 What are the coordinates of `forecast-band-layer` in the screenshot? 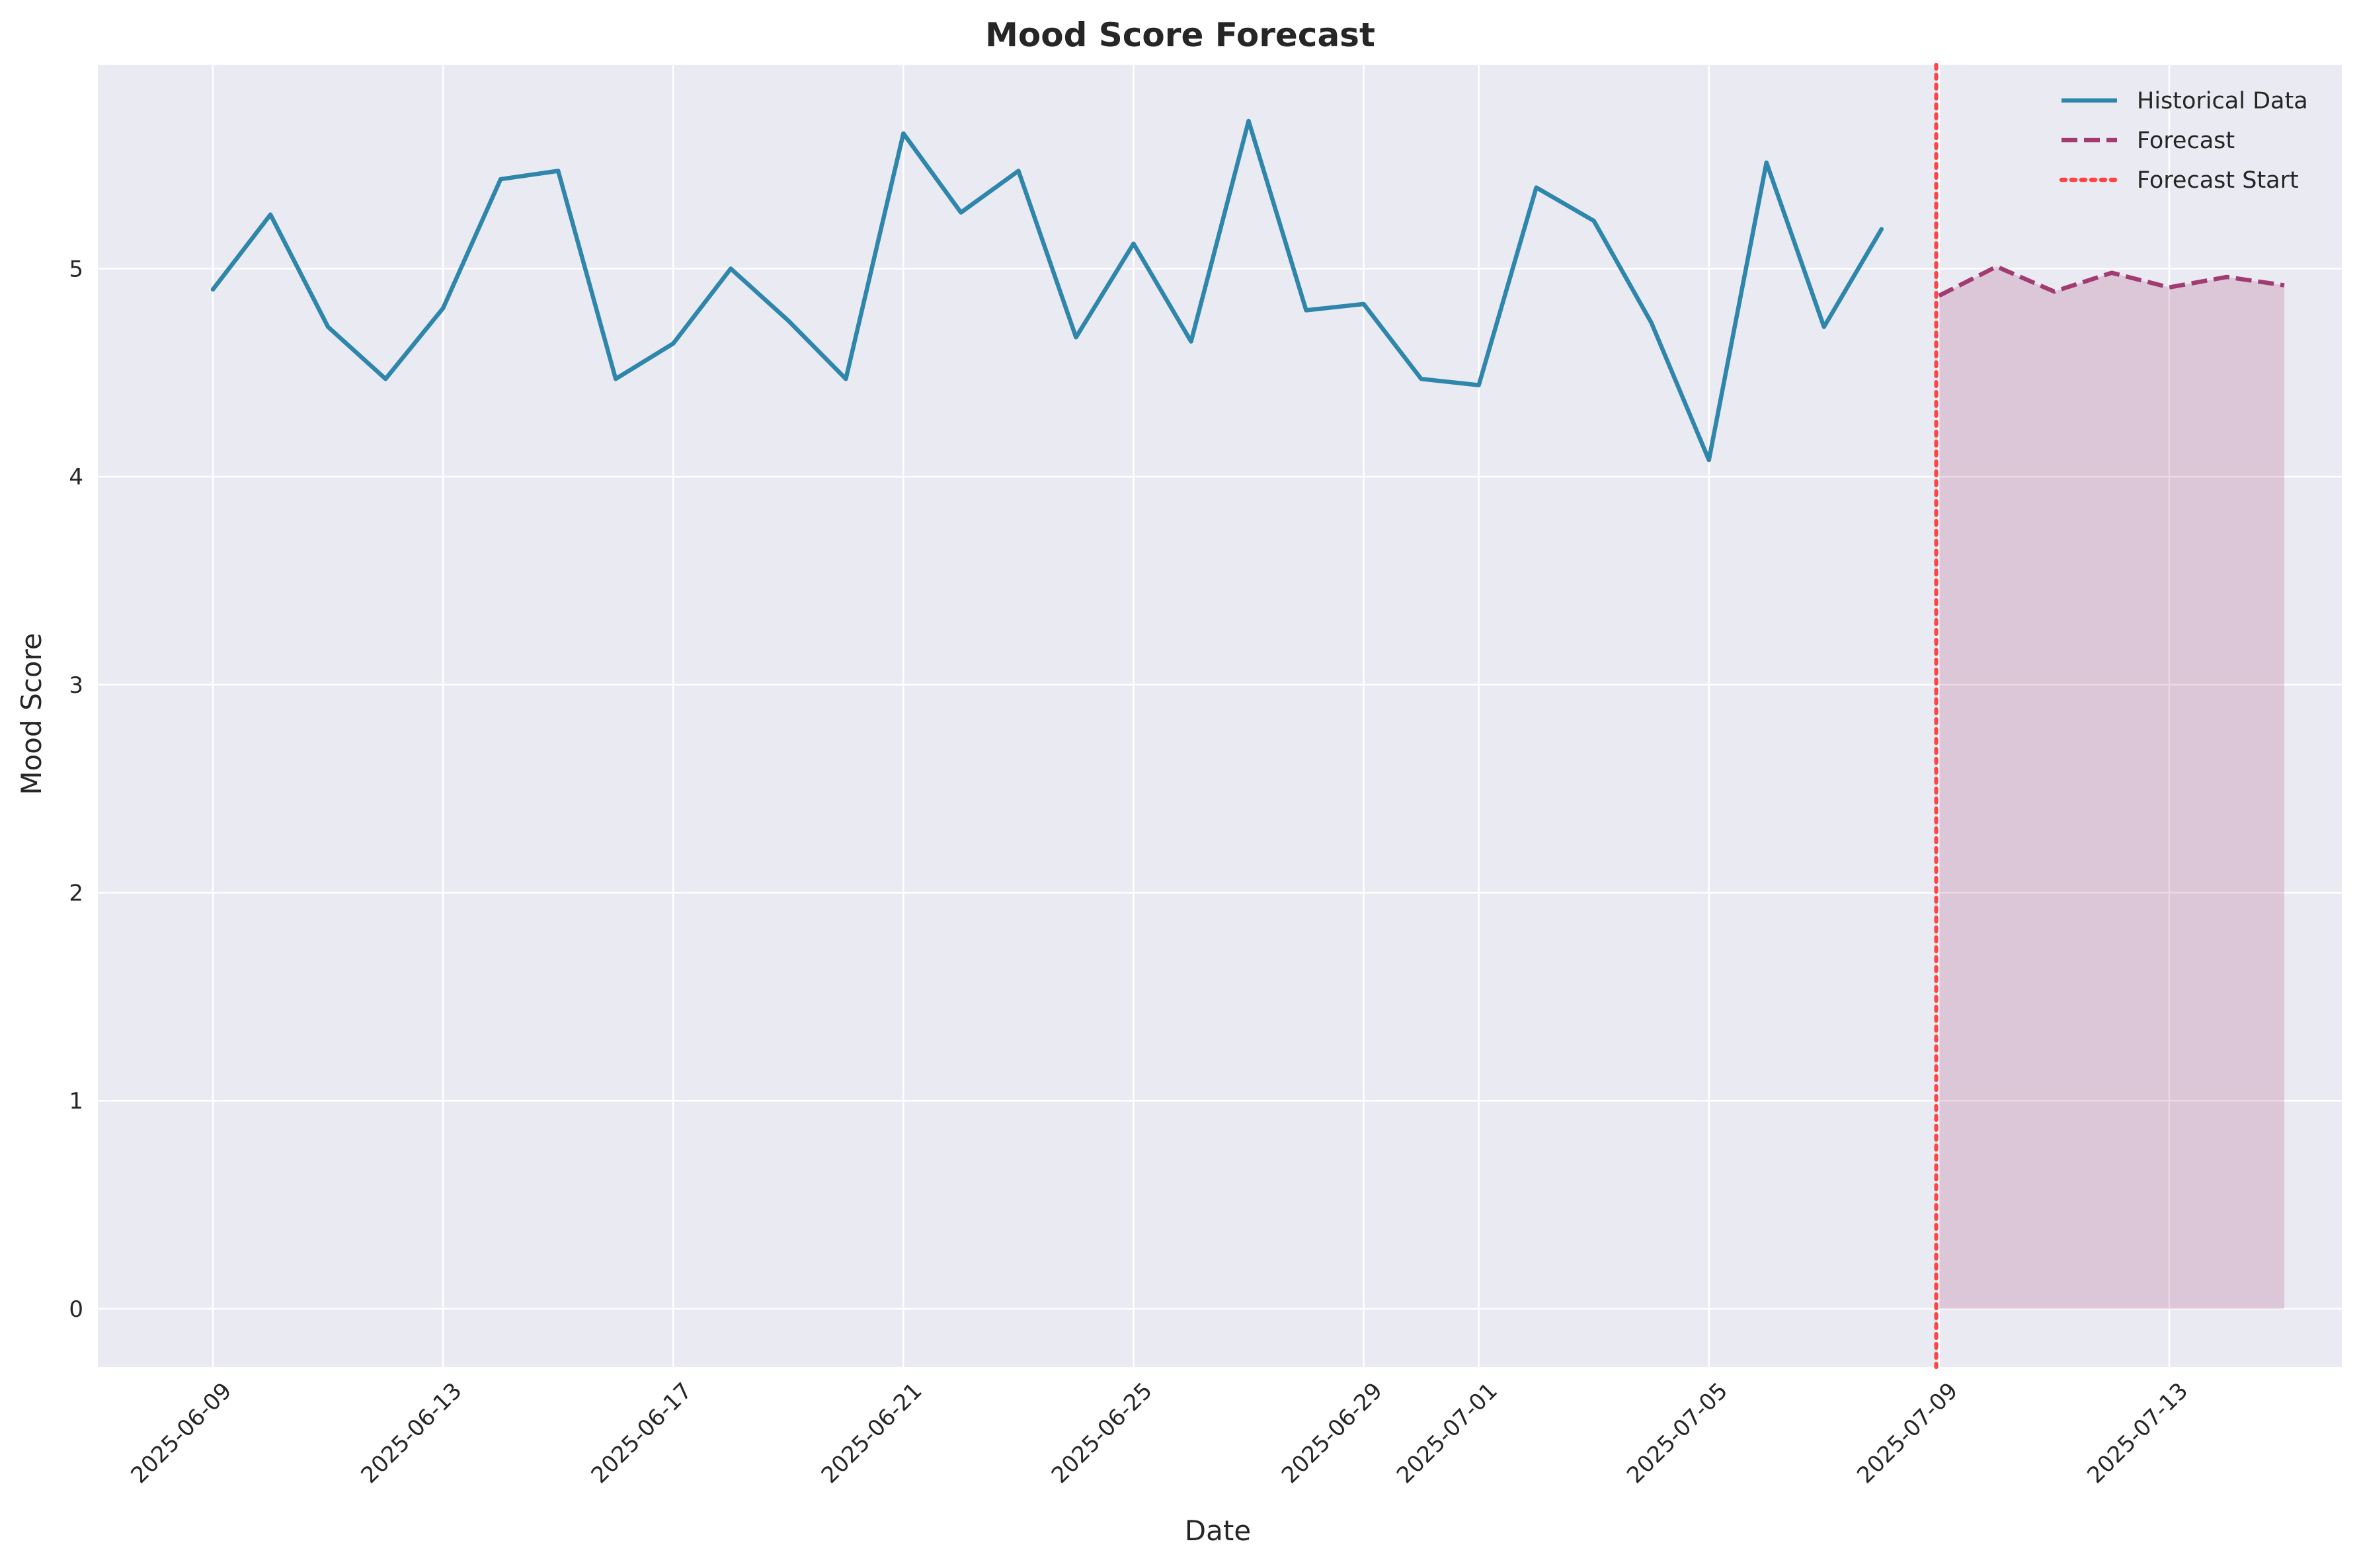 It's located at (2111, 787).